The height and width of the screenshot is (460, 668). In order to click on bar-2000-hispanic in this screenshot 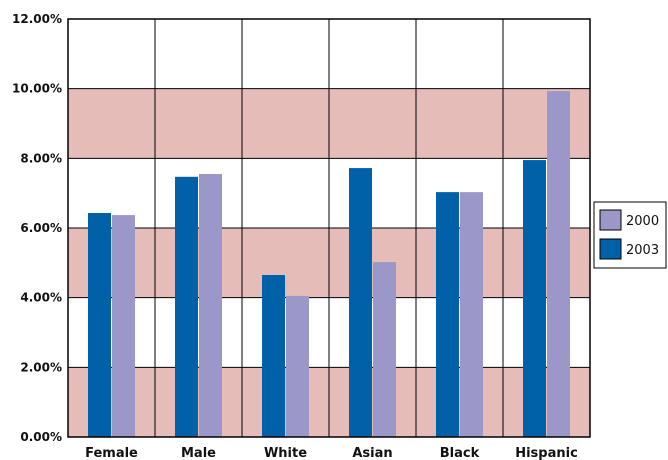, I will do `click(558, 264)`.